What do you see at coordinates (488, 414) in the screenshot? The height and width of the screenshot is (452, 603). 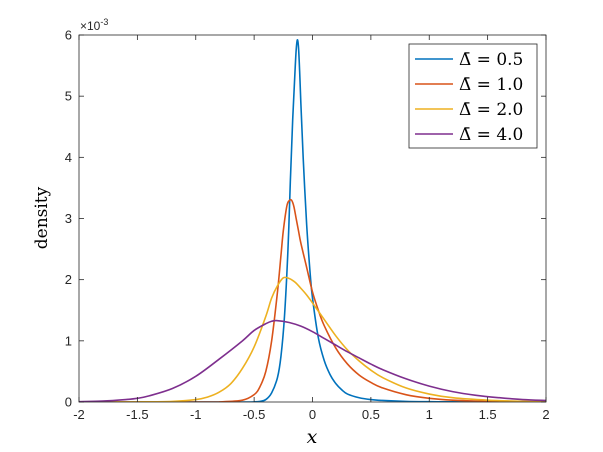 I see `x-tick-label: 1.5` at bounding box center [488, 414].